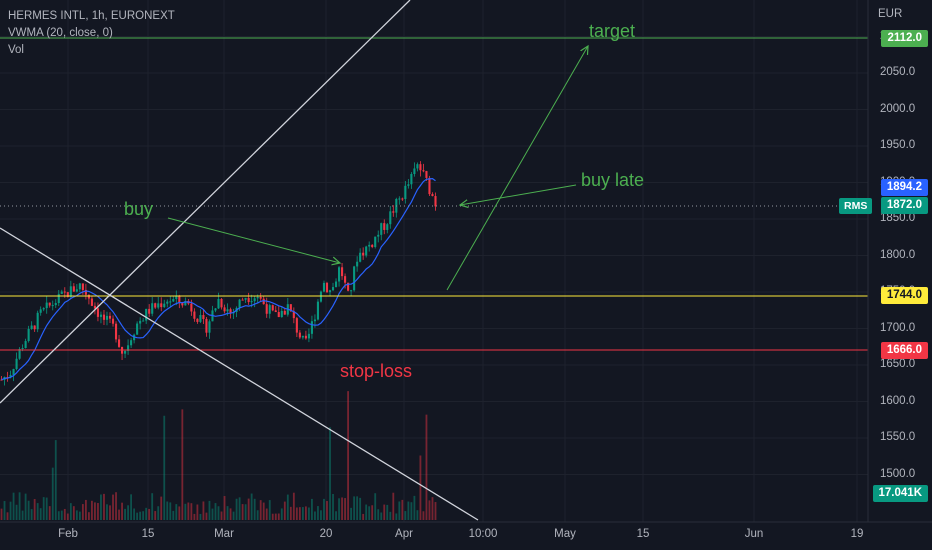 The width and height of the screenshot is (932, 550). I want to click on symbol-title: HERMES INTL, 1h, EURONEXT, so click(91, 16).